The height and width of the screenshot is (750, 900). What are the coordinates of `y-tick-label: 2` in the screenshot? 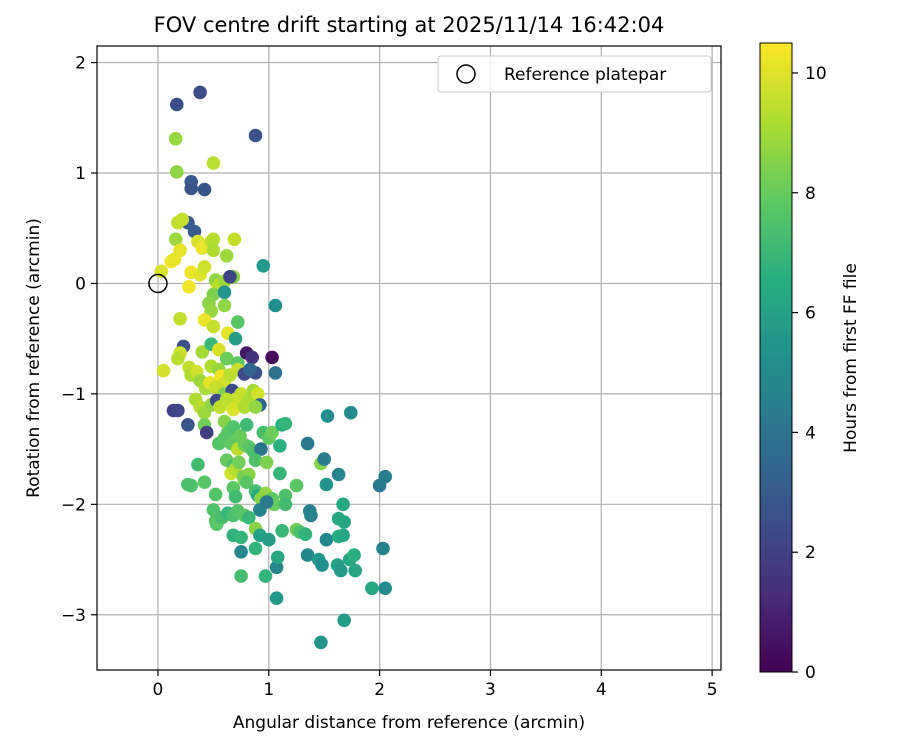 It's located at (80, 64).